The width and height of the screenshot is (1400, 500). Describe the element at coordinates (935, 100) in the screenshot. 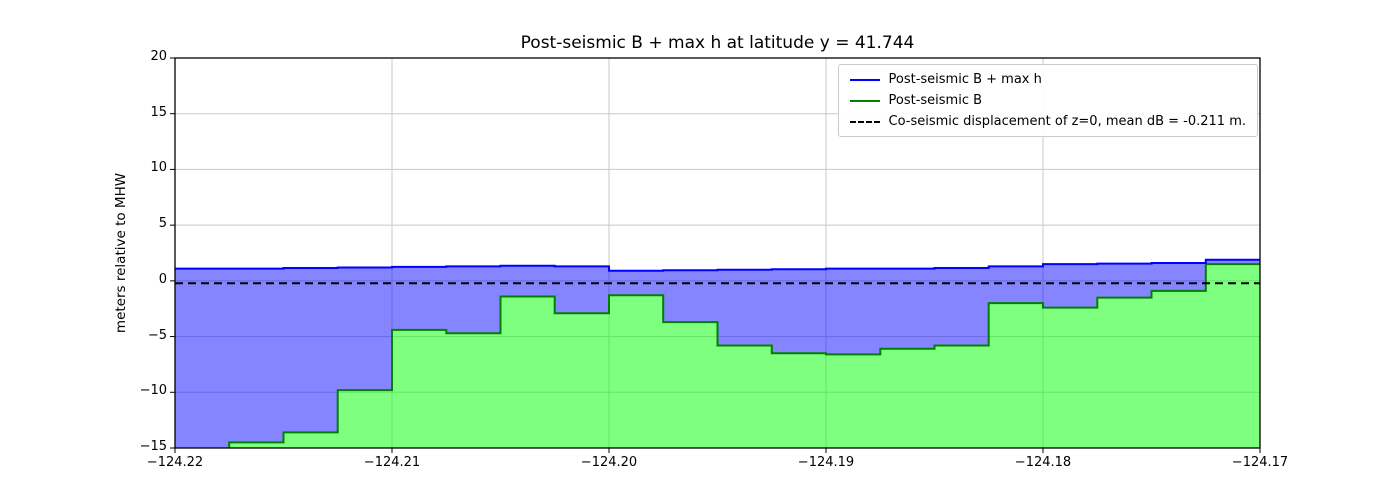

I see `legend-label: Post-seismic B` at that location.